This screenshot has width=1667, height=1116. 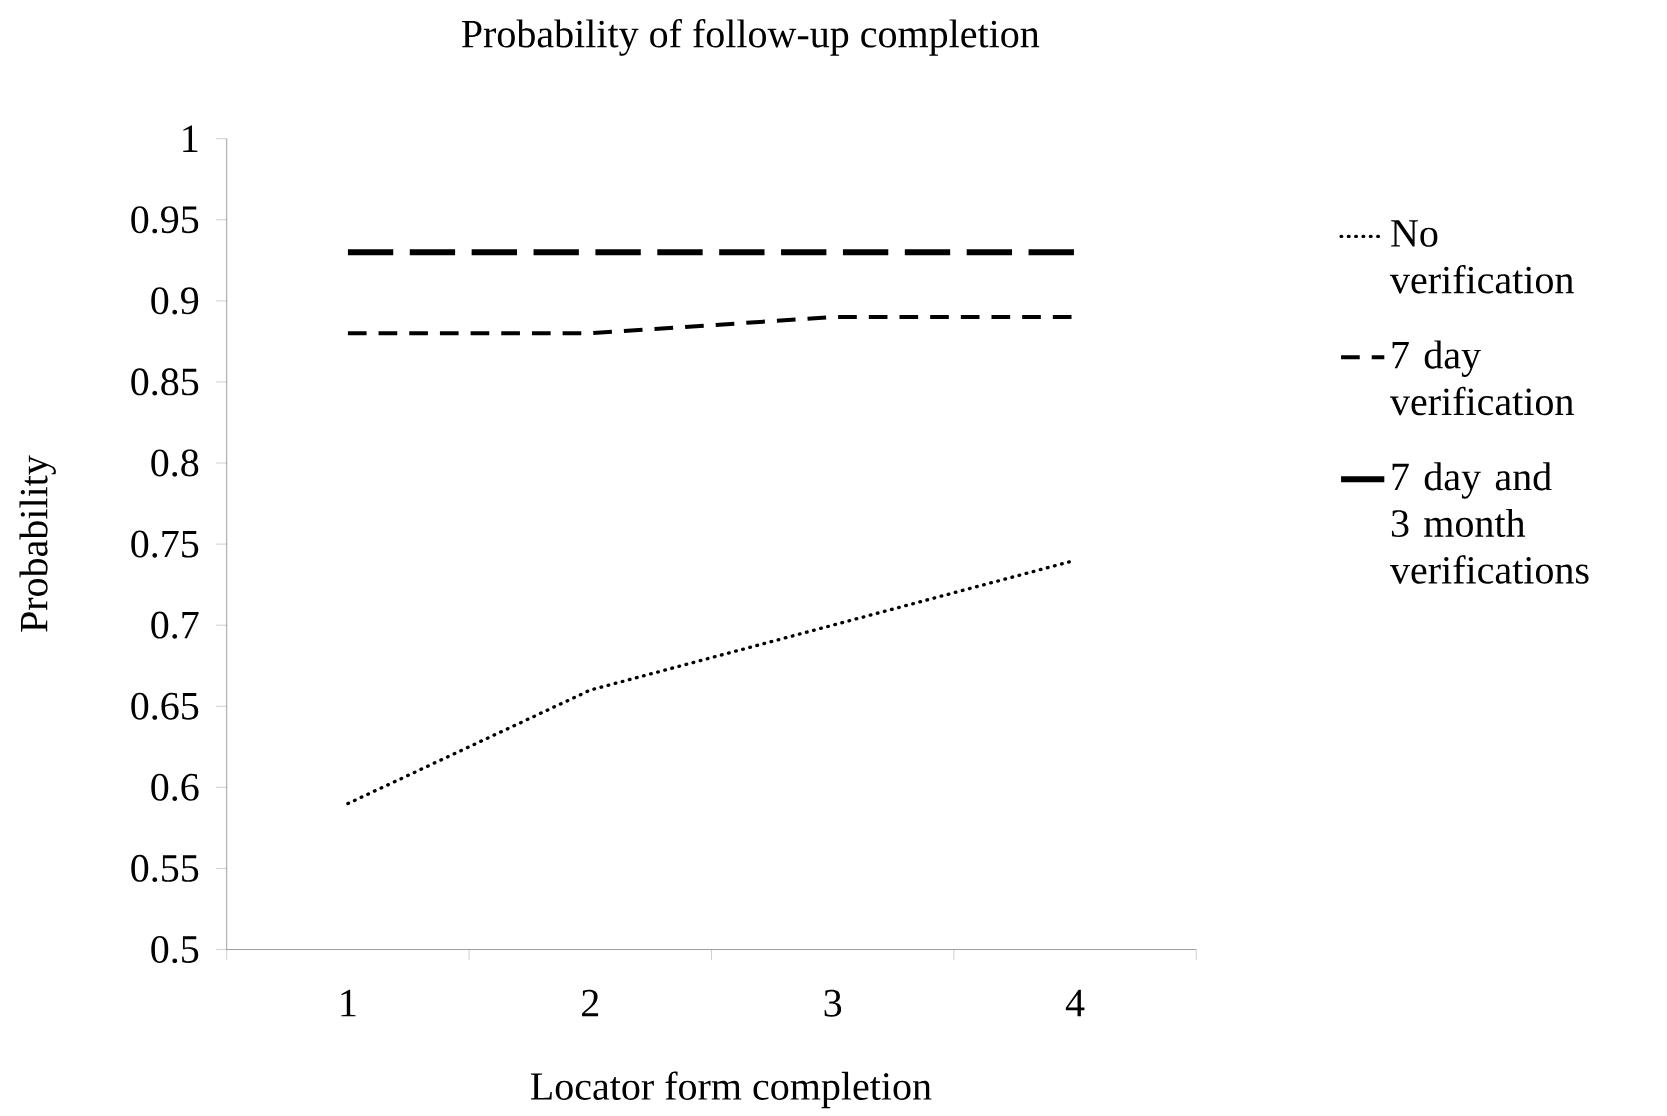 I want to click on x-axis-title: Locator form completion, so click(x=731, y=1090).